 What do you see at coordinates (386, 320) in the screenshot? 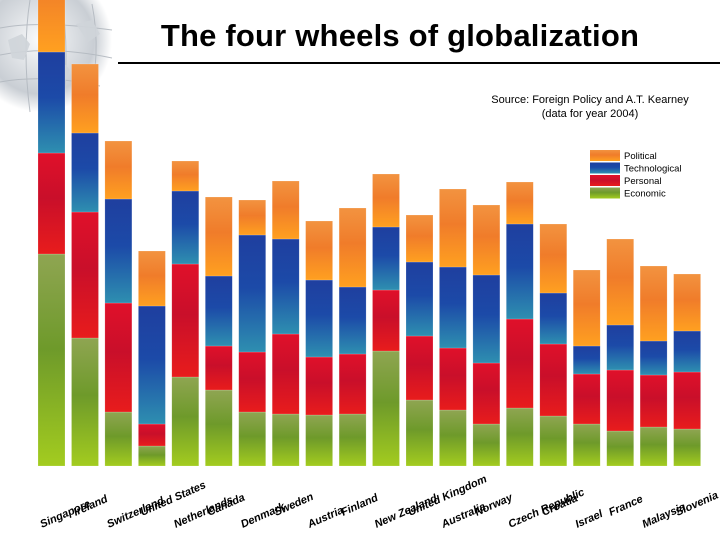
I see `bar-new-zealand-personal` at bounding box center [386, 320].